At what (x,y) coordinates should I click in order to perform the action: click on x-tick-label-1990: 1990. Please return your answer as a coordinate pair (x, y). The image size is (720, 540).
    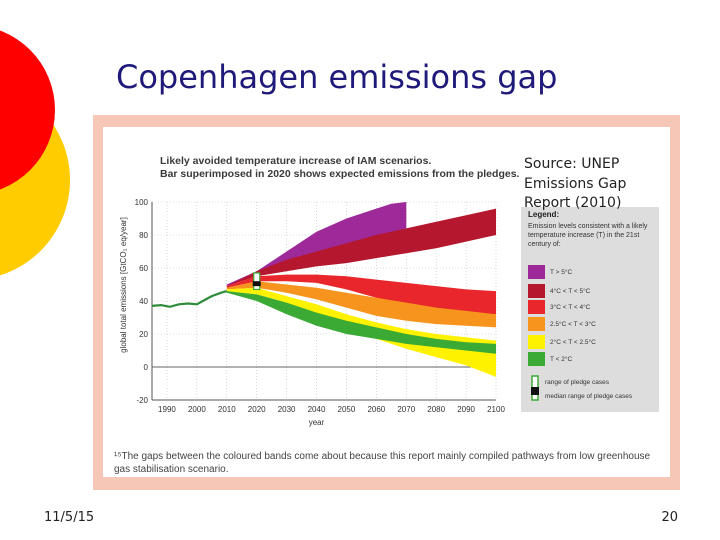
    Looking at the image, I should click on (167, 409).